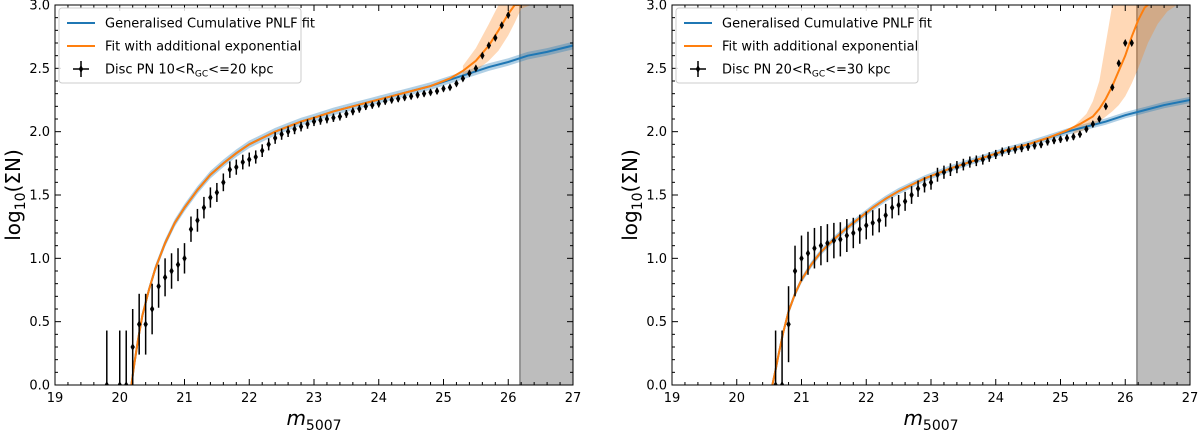  I want to click on x-tick-label: 20, so click(119, 398).